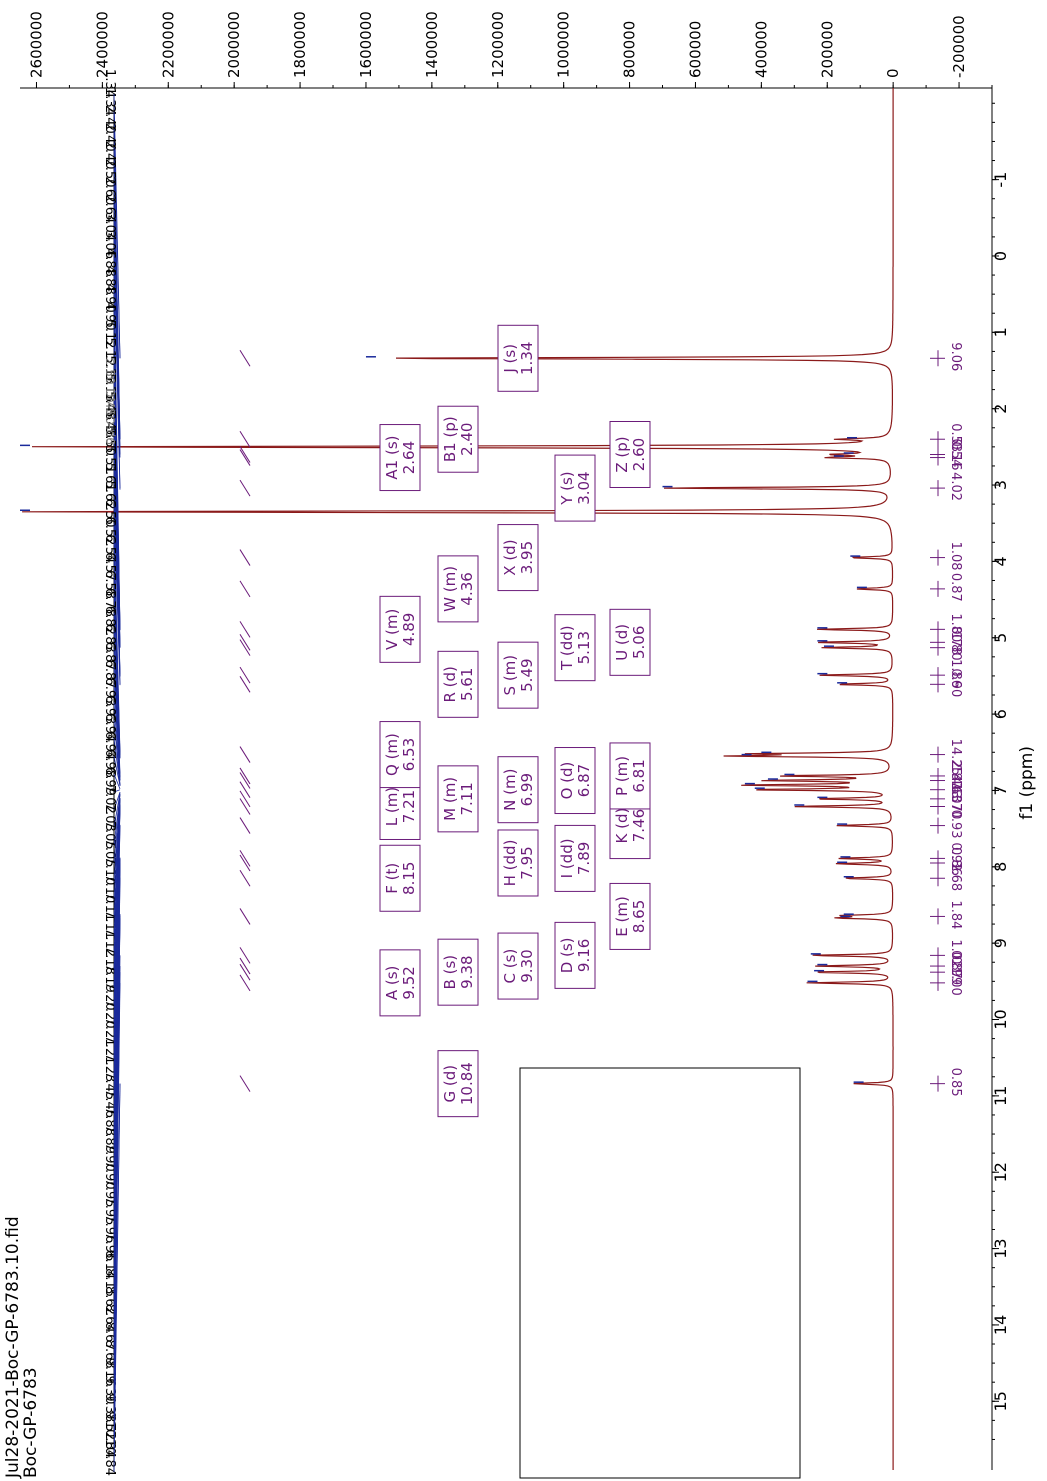  Describe the element at coordinates (518, 675) in the screenshot. I see `multiplet-box: S (m) 5.49` at that location.